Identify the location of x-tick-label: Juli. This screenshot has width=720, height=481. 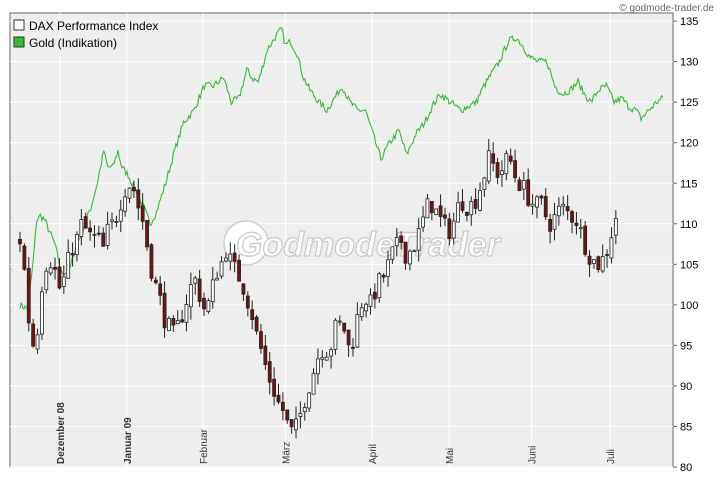
(611, 456).